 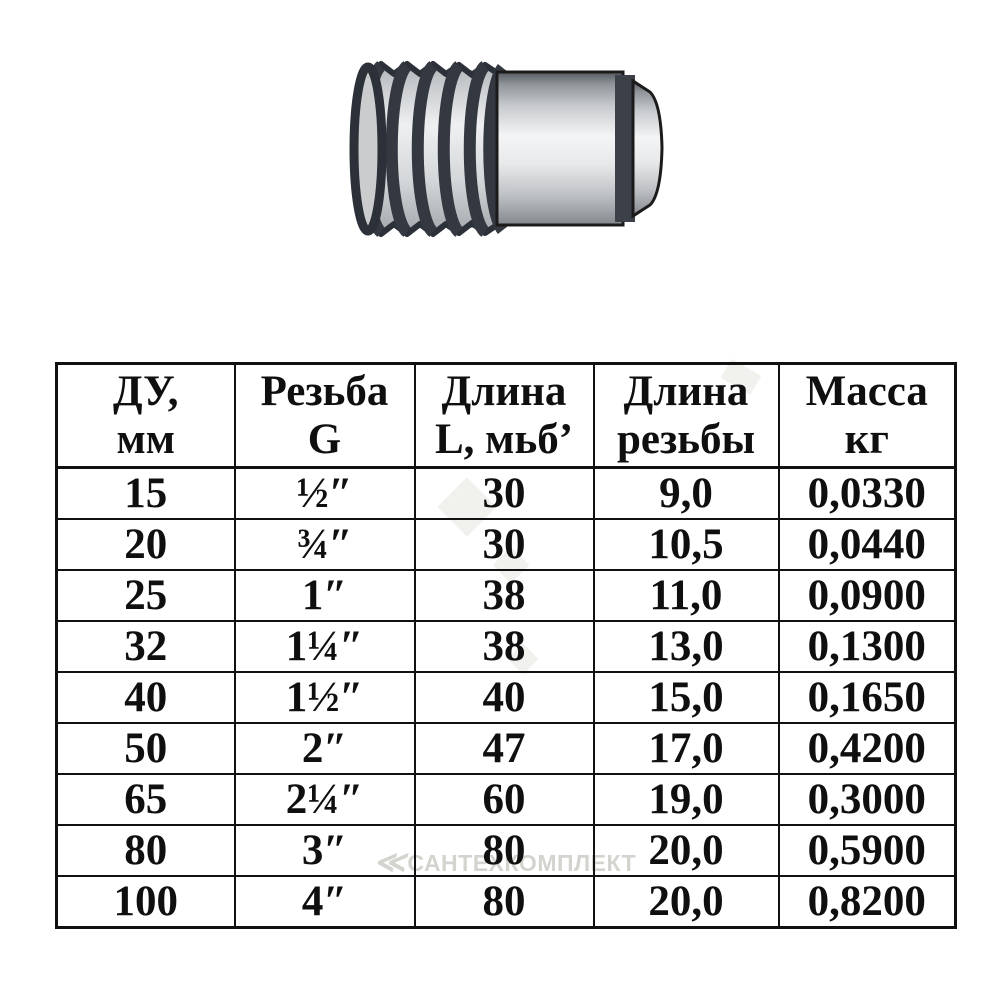 What do you see at coordinates (867, 799) in the screenshot?
I see `table-cell: 0,3000` at bounding box center [867, 799].